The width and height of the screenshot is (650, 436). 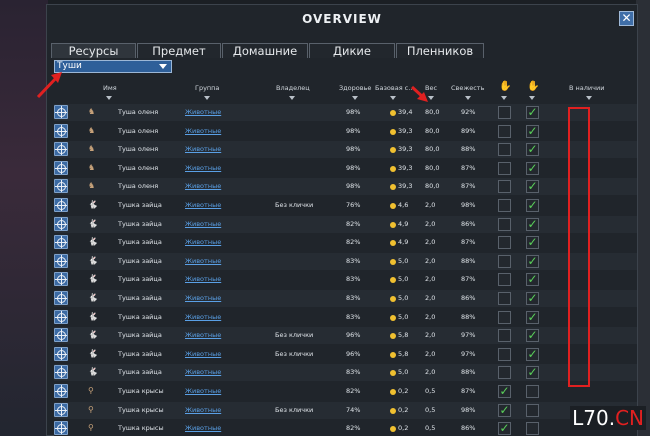 I want to click on tab-wild: Дикие, so click(x=352, y=50).